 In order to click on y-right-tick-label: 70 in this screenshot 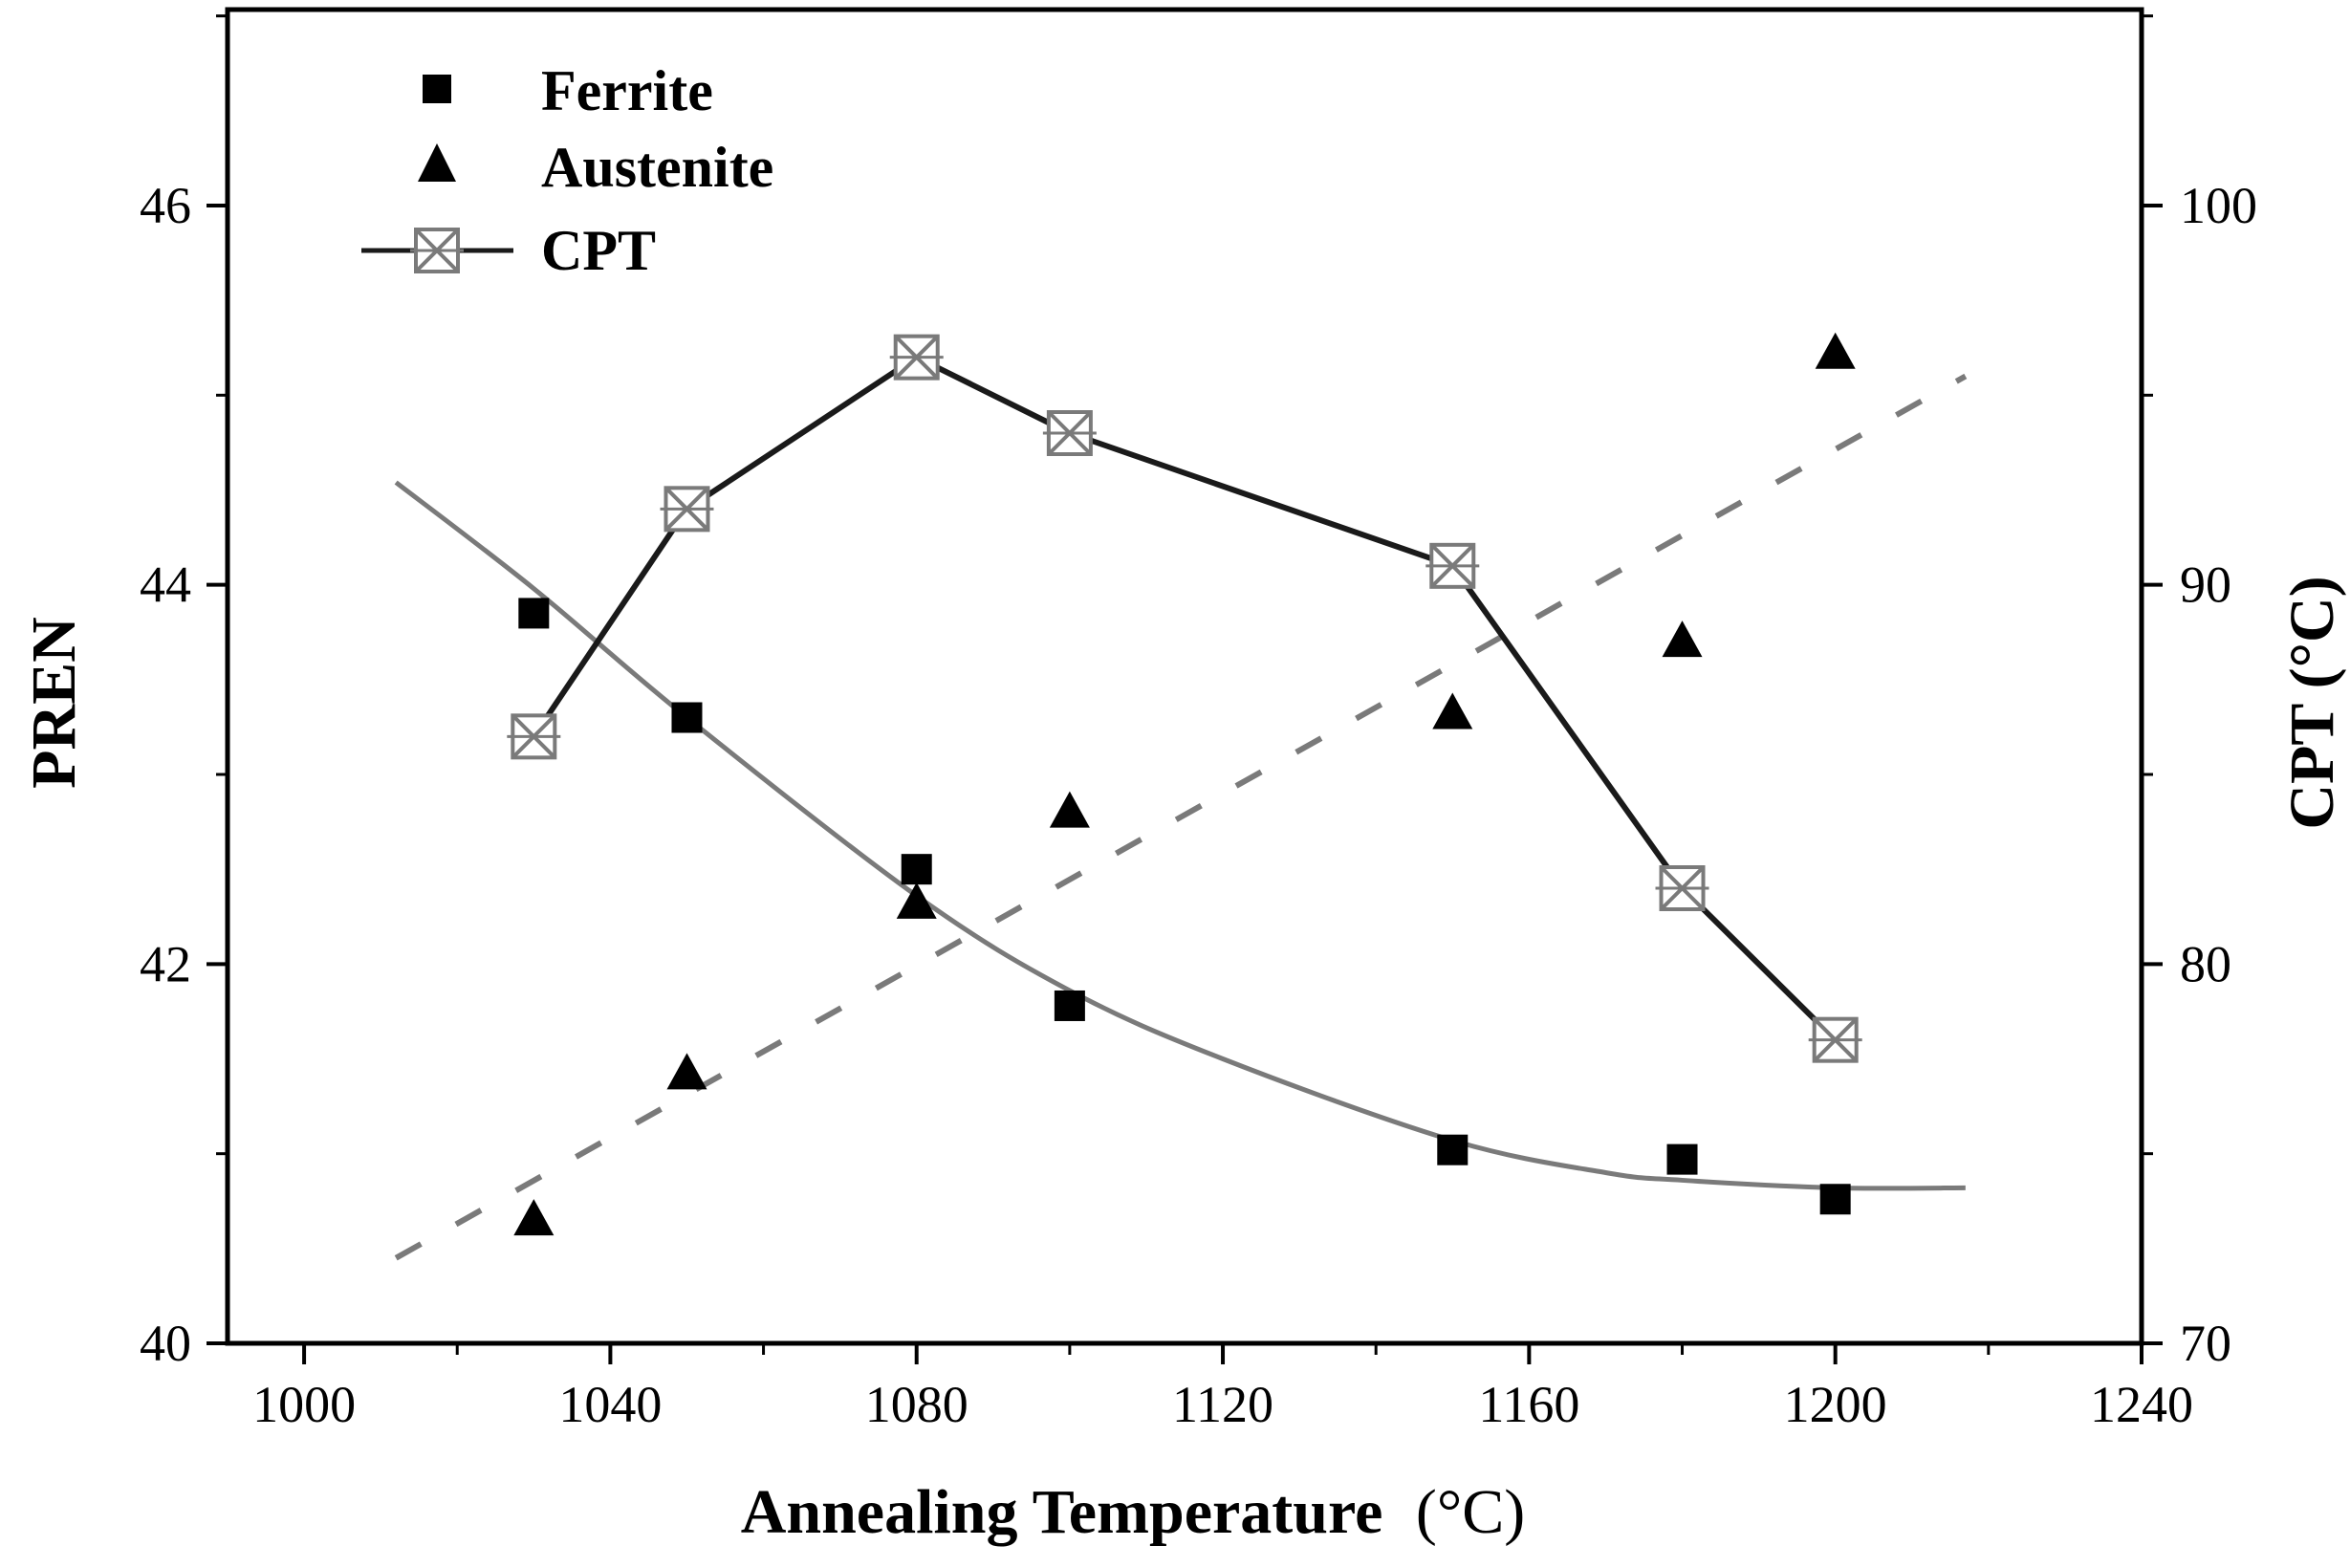, I will do `click(2205, 1343)`.